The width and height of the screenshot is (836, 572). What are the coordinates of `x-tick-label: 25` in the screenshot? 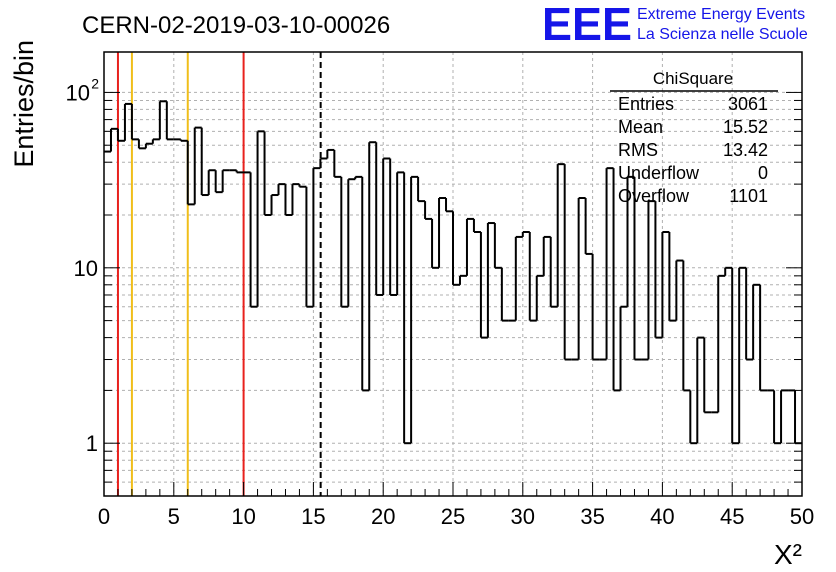 It's located at (453, 516).